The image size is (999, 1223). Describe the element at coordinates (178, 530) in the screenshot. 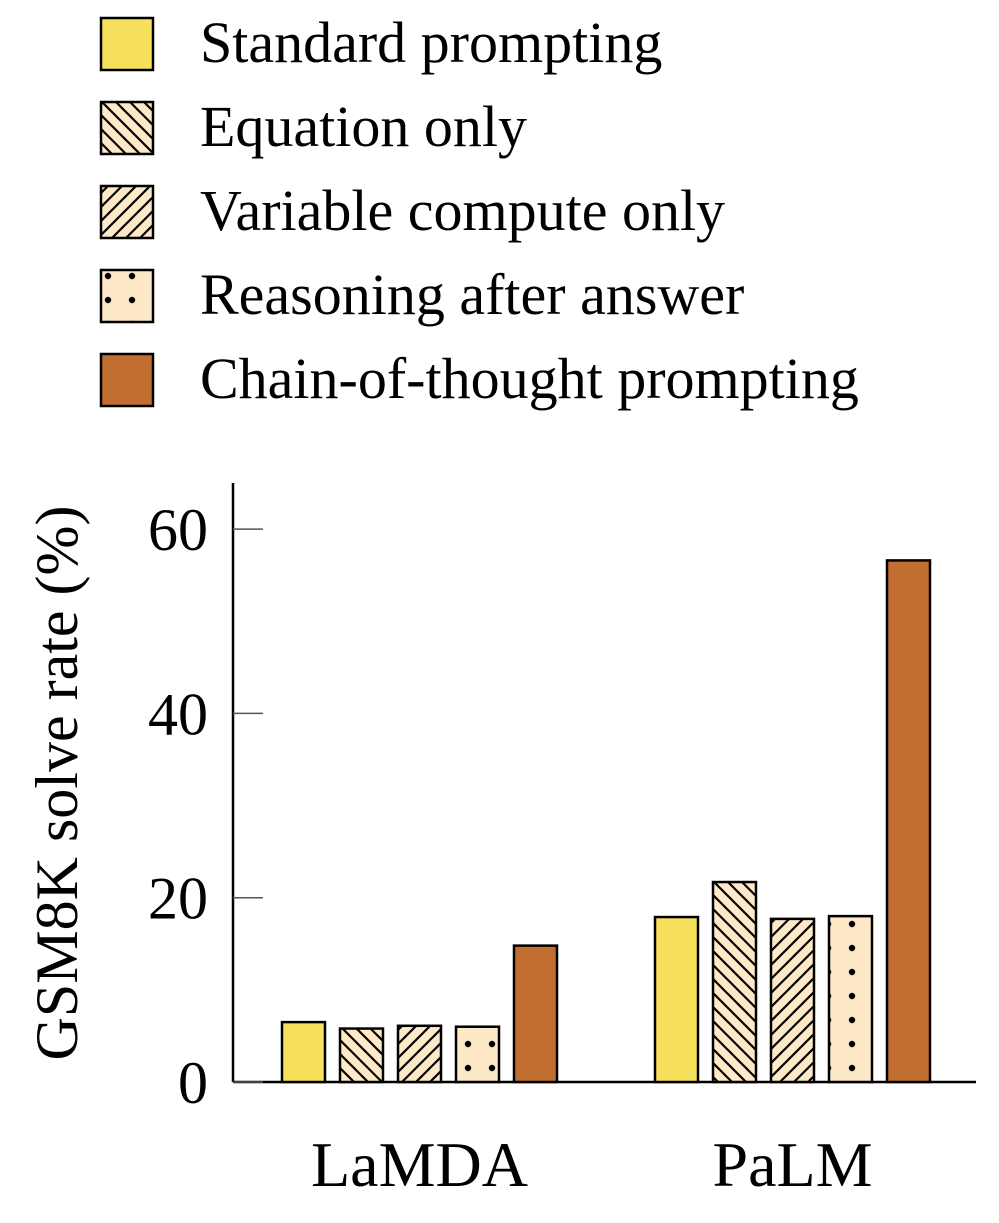

I see `y-tick-label: 60` at that location.